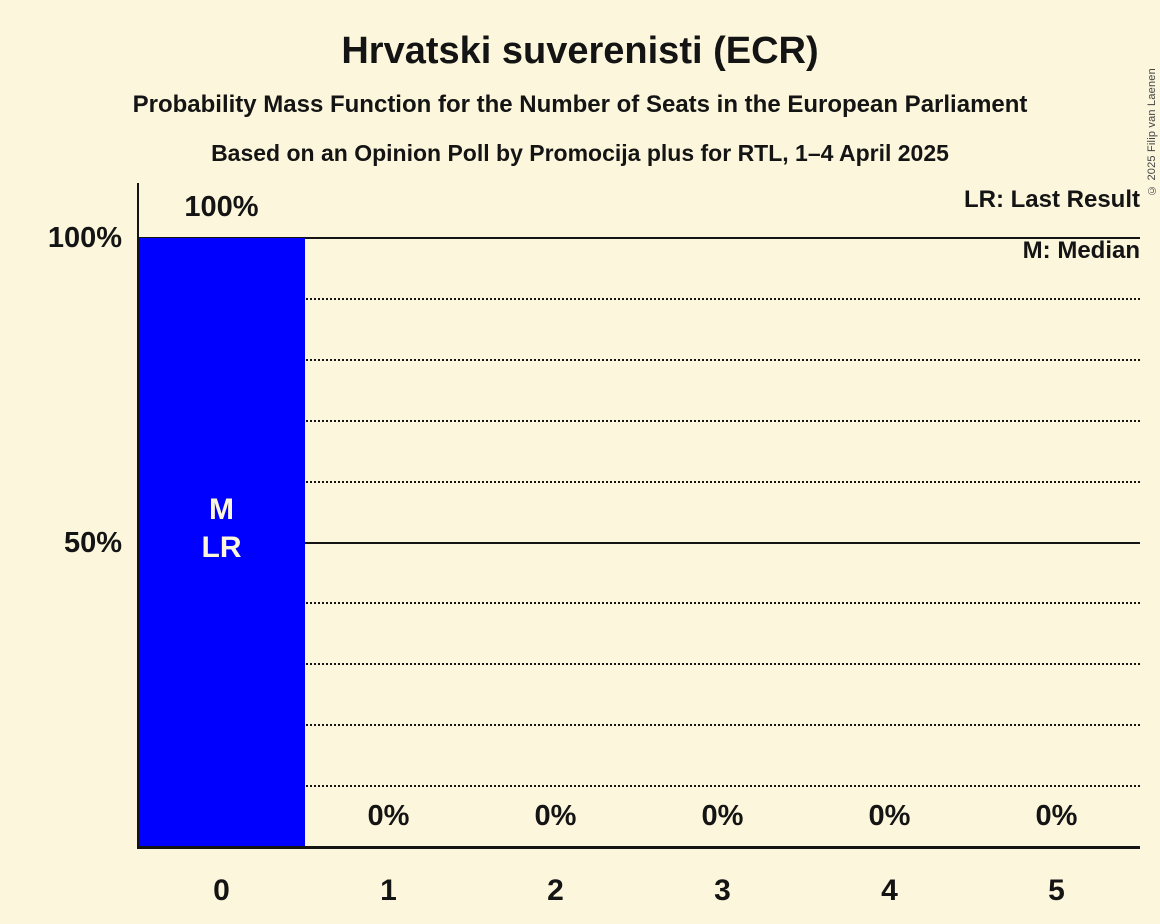  Describe the element at coordinates (722, 816) in the screenshot. I see `bar-value-label-3: 0%` at that location.